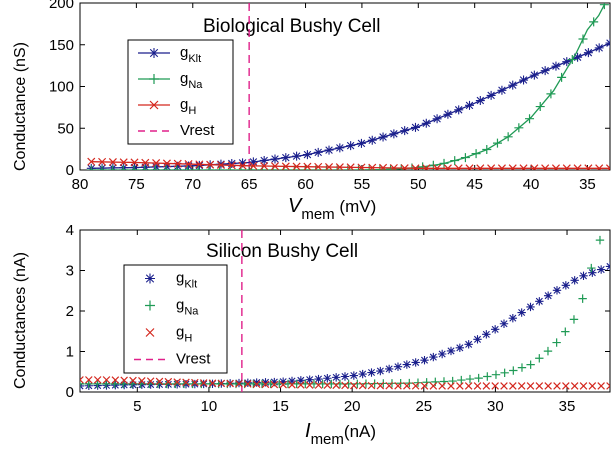 The height and width of the screenshot is (450, 615). What do you see at coordinates (136, 184) in the screenshot?
I see `x-tick-label: 75` at bounding box center [136, 184].